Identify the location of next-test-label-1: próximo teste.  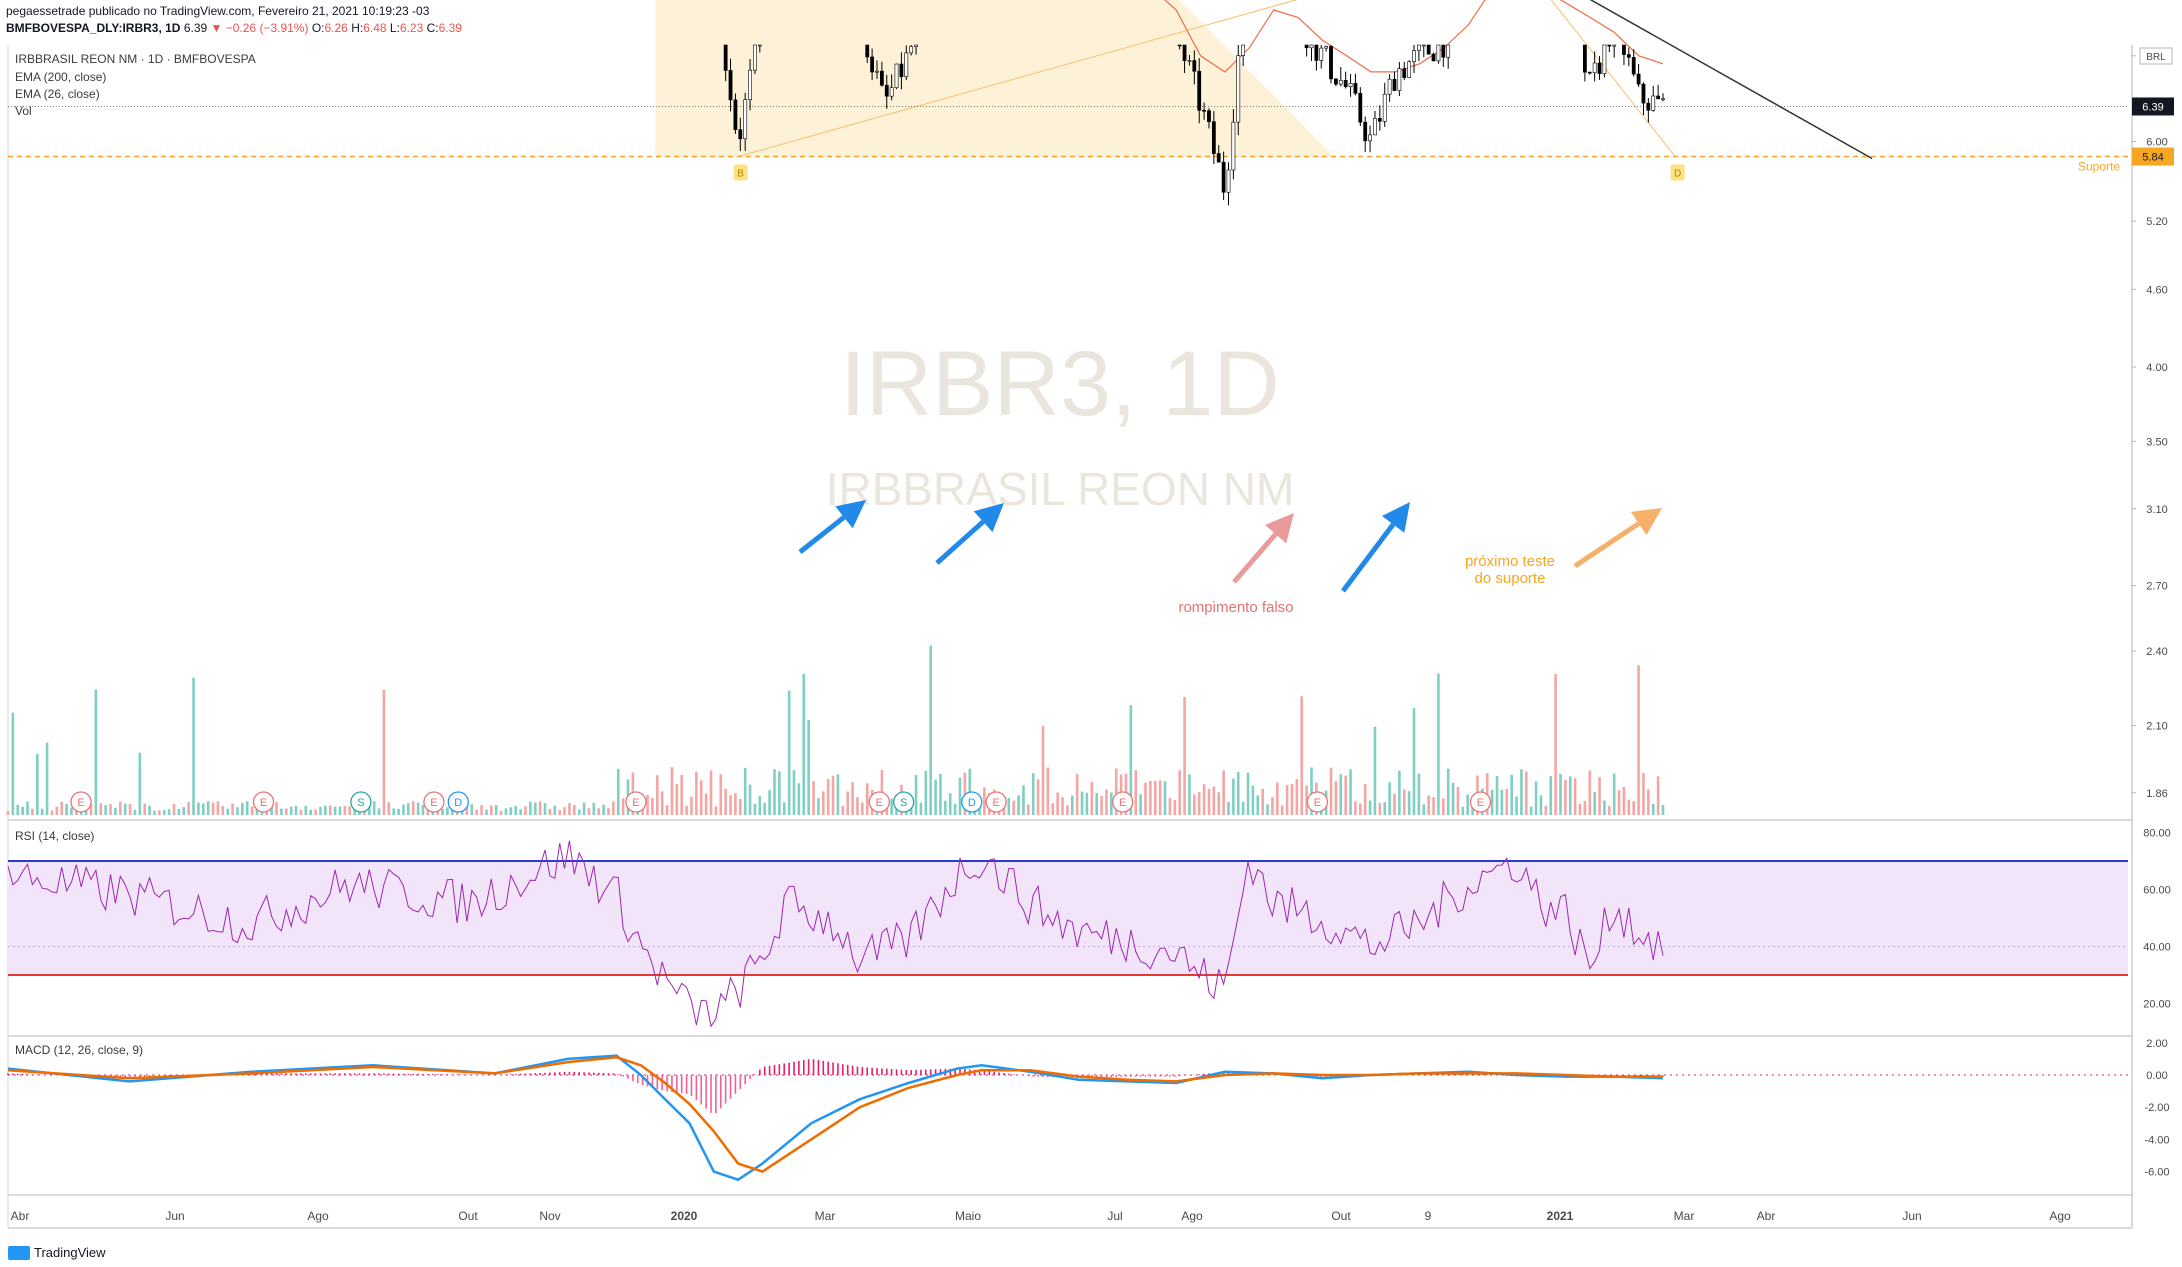
(1510, 561).